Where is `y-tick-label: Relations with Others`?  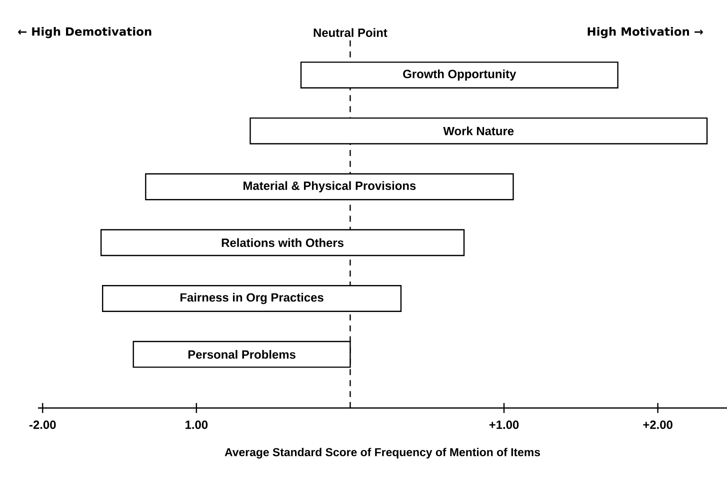
y-tick-label: Relations with Others is located at coordinates (283, 243).